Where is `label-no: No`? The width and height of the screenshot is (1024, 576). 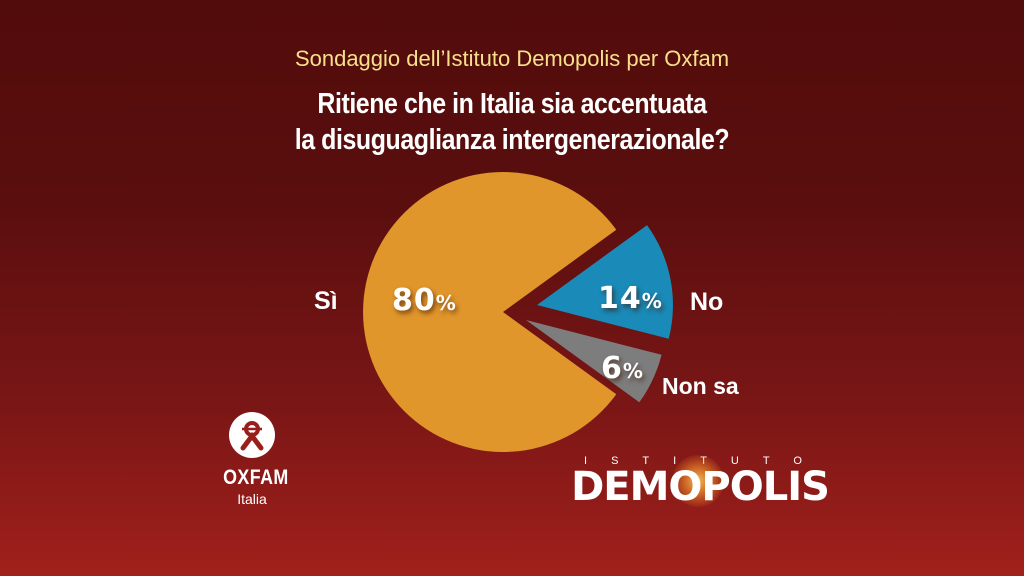
label-no: No is located at coordinates (707, 302).